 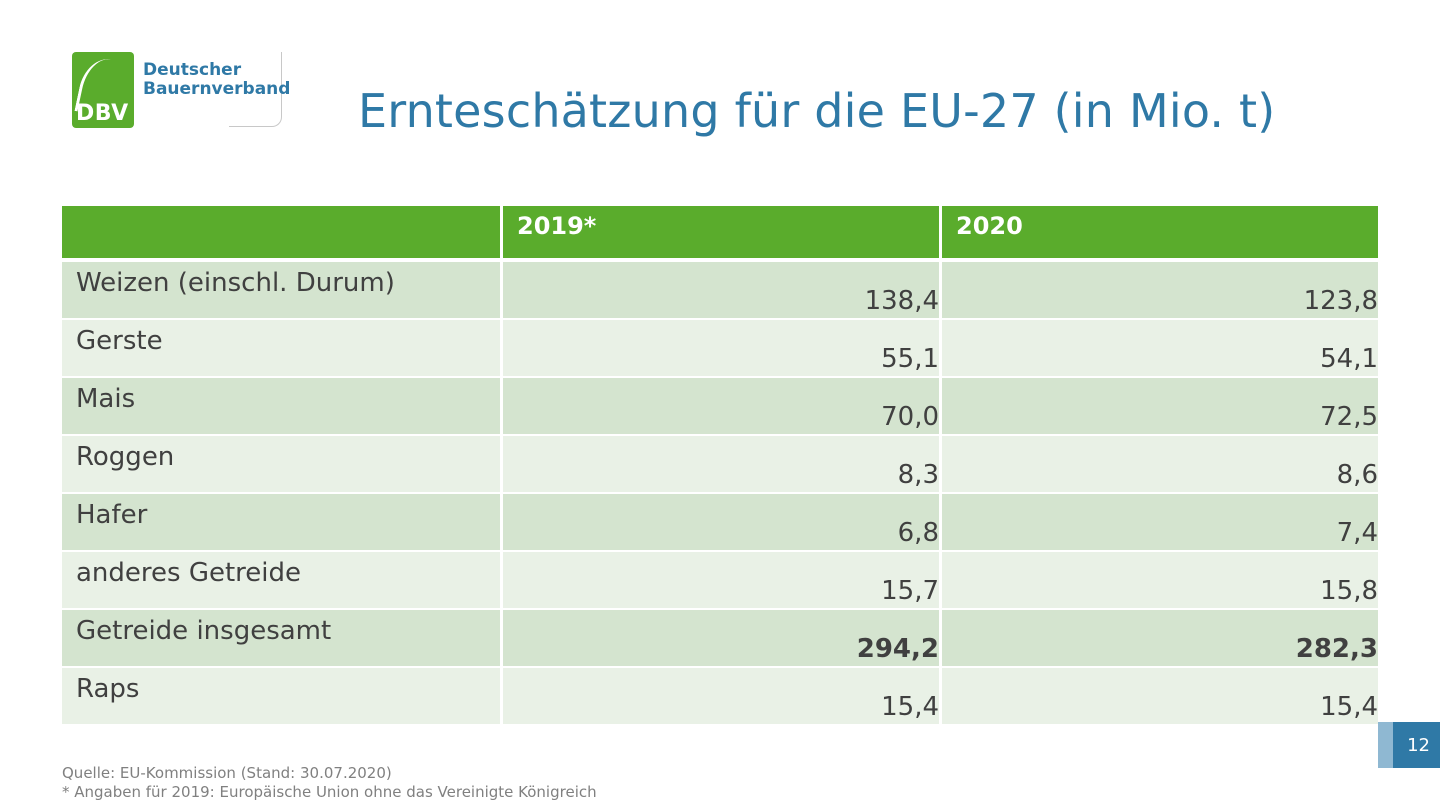 I want to click on value-2019: 8,3, so click(x=719, y=465).